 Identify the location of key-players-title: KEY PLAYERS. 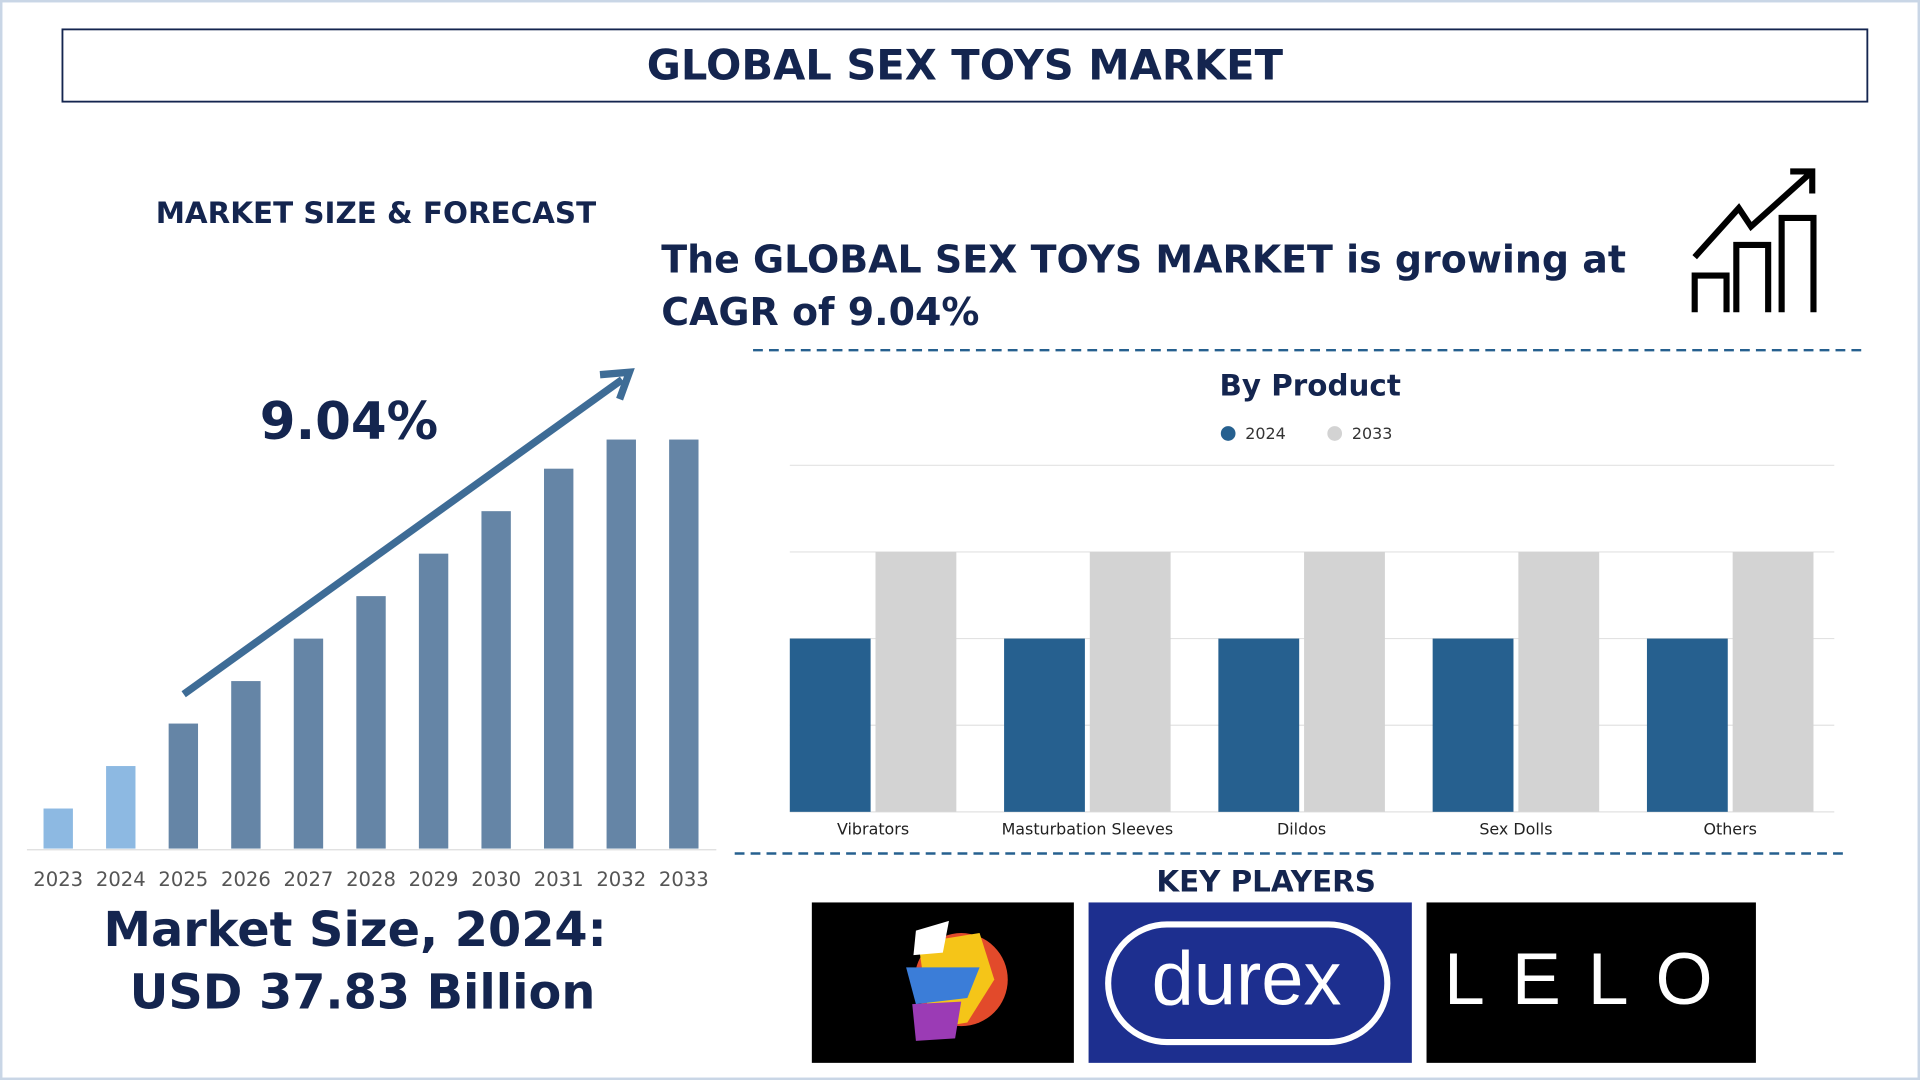
(1266, 881).